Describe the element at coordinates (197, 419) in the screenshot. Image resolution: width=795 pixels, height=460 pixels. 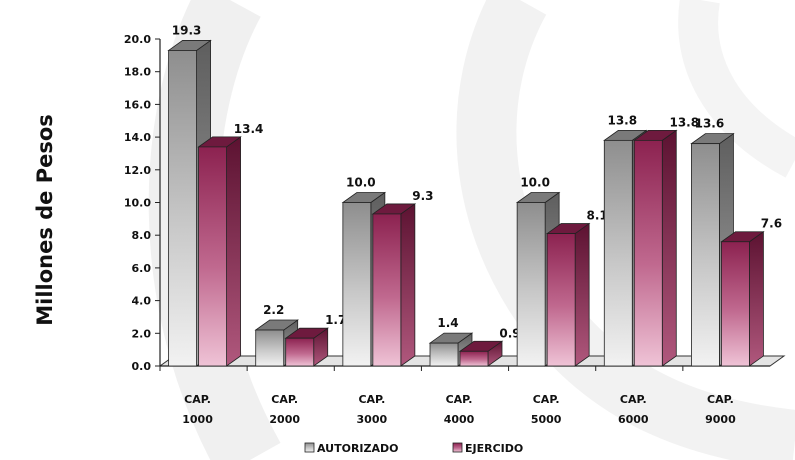
I see `x-tick-label: 1000` at that location.